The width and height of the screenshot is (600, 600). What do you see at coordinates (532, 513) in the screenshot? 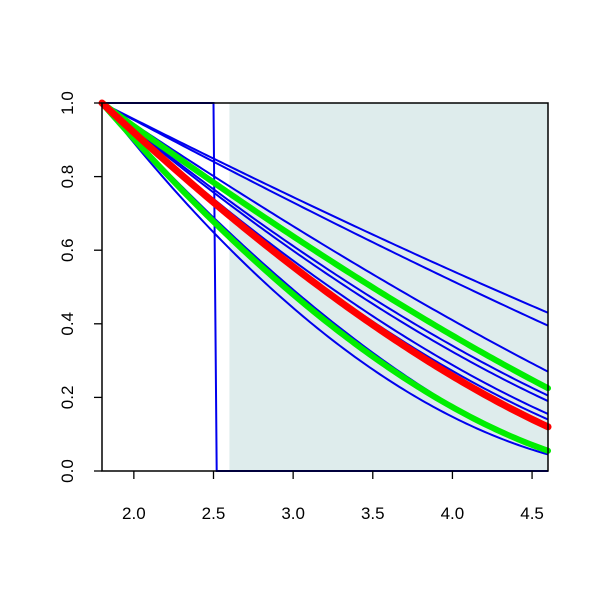
I see `x-tick-label-5: 4.5` at bounding box center [532, 513].